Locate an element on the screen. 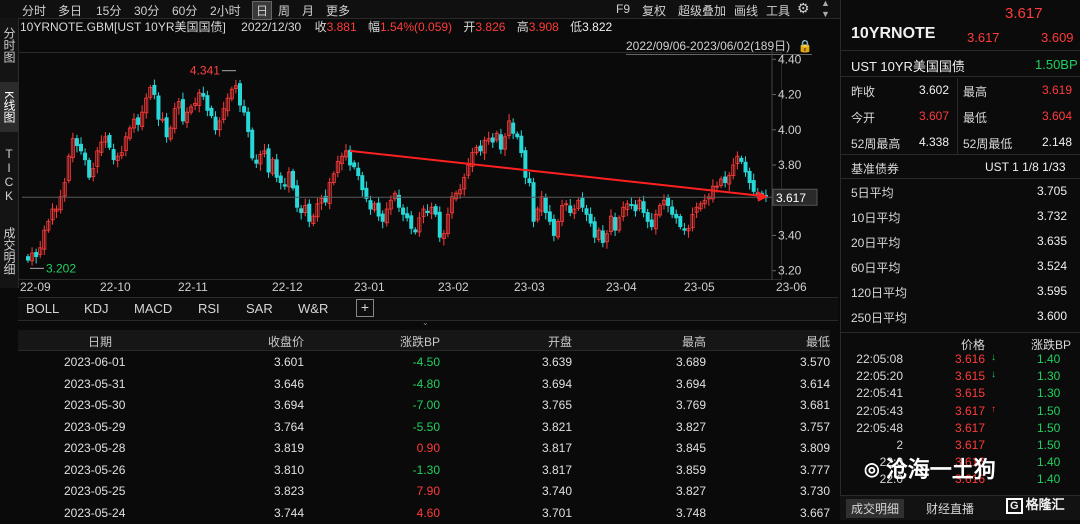  cell-close: 3.764 is located at coordinates (289, 427).